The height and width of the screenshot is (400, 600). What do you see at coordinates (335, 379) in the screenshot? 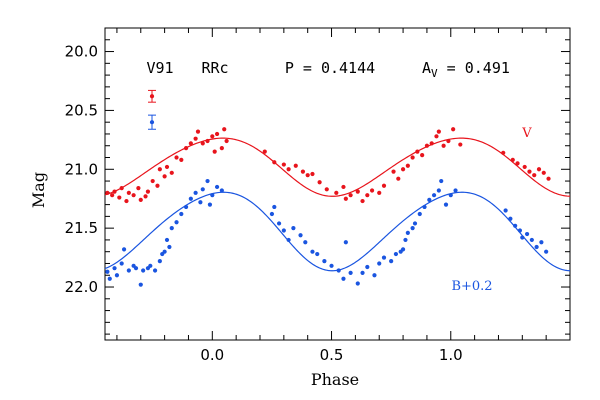
I see `x-axis-title: Phase` at bounding box center [335, 379].